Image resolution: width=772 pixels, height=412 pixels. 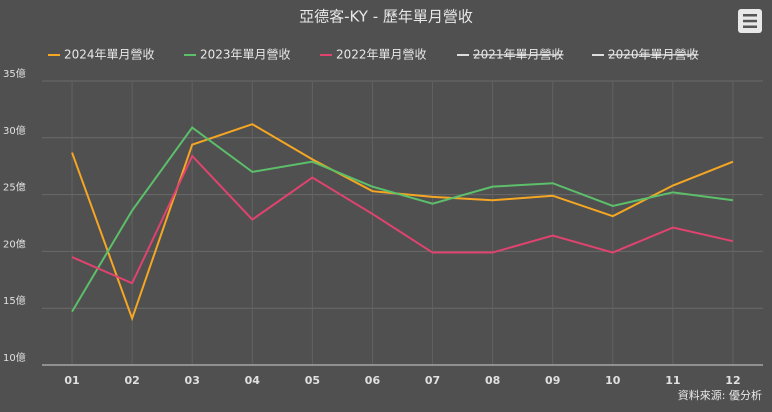 I want to click on legend-label: 2021年單月營收, so click(x=518, y=55).